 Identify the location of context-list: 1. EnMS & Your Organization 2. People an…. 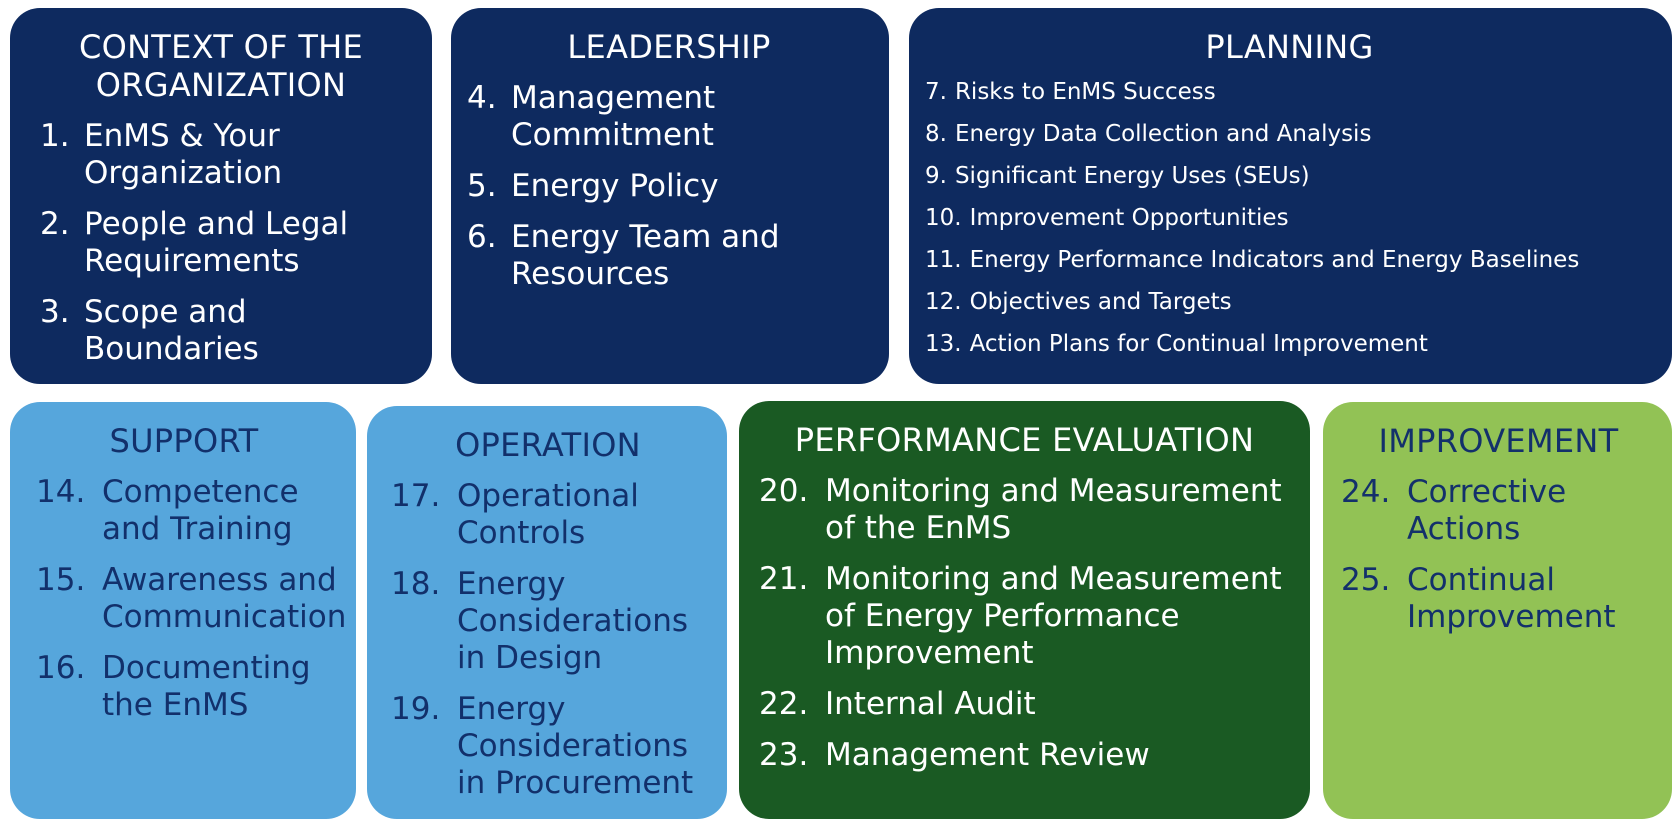
(221, 243).